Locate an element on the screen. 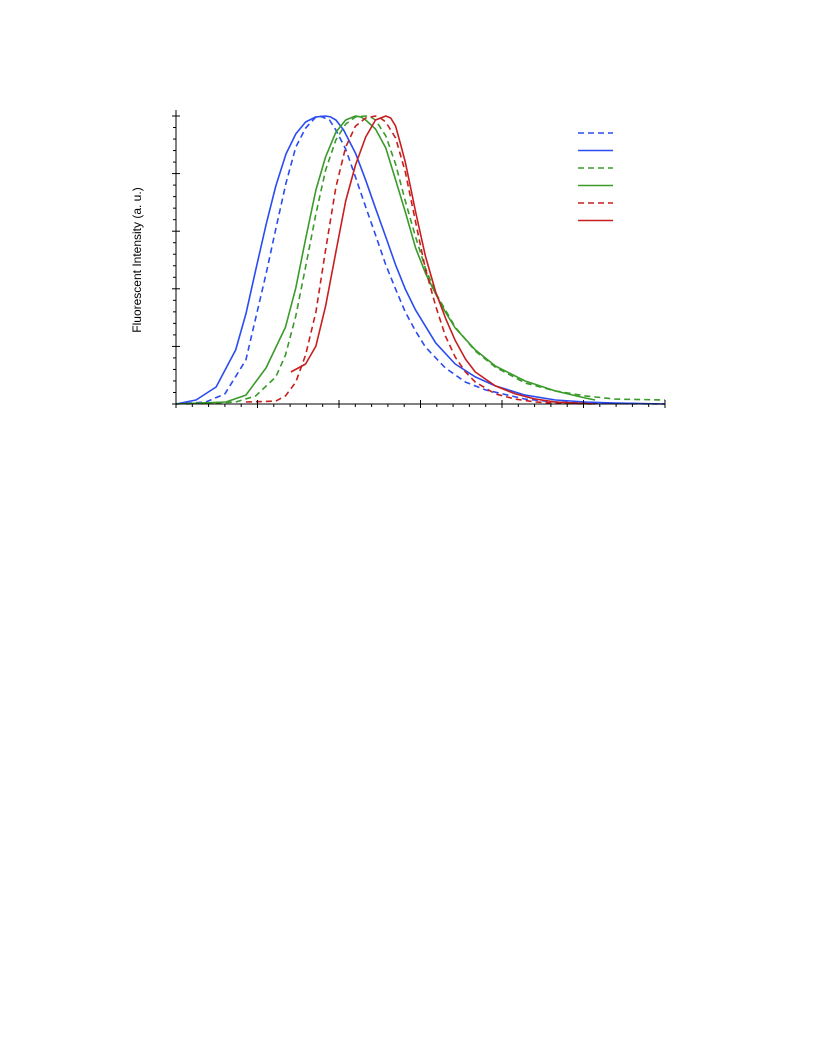 The height and width of the screenshot is (1056, 816). legend is located at coordinates (595, 177).